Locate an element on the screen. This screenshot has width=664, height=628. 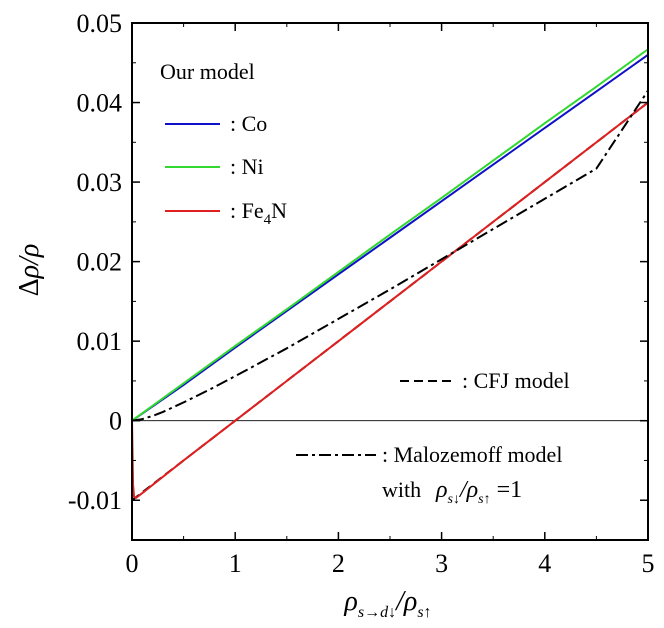
legend-label-cfj: : CFJ model is located at coordinates (516, 380).